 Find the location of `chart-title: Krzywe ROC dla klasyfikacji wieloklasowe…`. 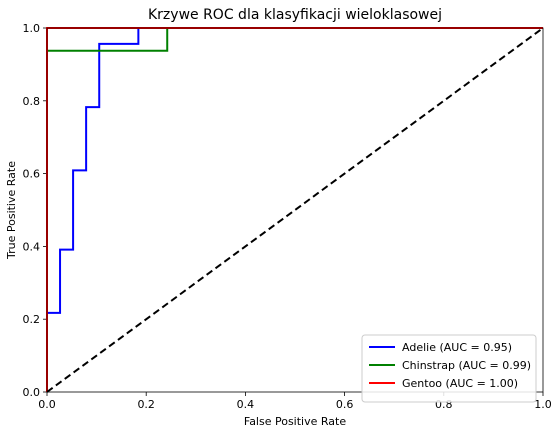

chart-title: Krzywe ROC dla klasyfikacji wieloklasowe… is located at coordinates (295, 15).